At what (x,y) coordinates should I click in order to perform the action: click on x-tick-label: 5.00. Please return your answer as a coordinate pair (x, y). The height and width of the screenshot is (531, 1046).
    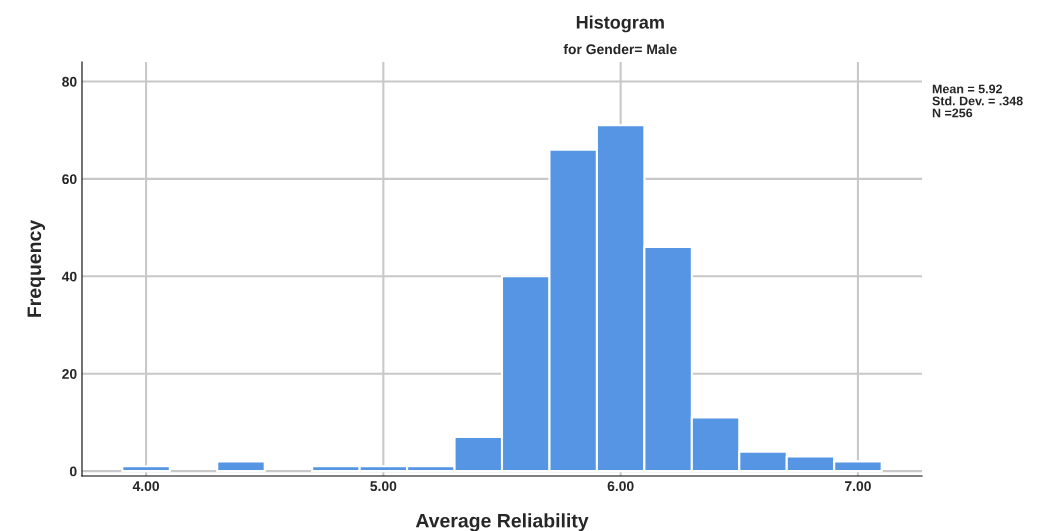
    Looking at the image, I should click on (383, 486).